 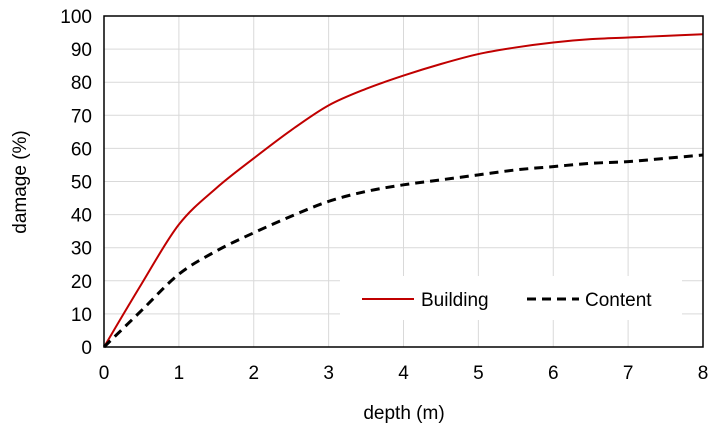 I want to click on legend-label-content: Content, so click(x=618, y=300).